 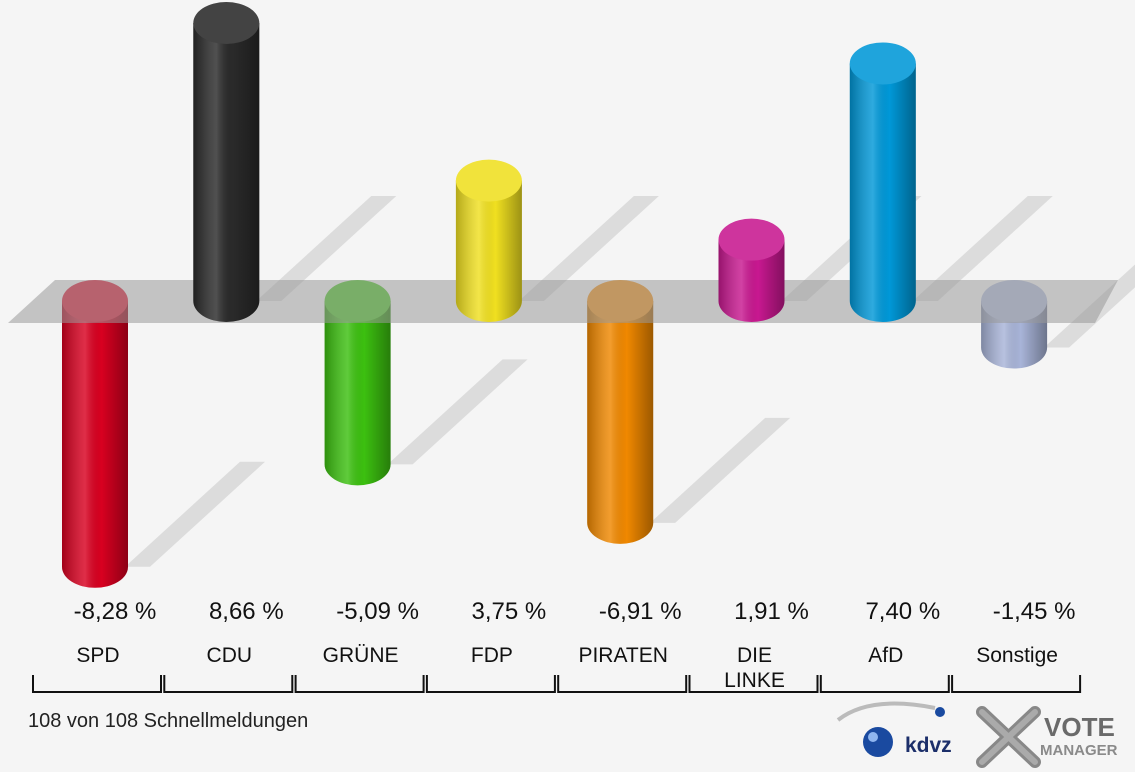 I want to click on value-label: 8,66 %, so click(x=246, y=611).